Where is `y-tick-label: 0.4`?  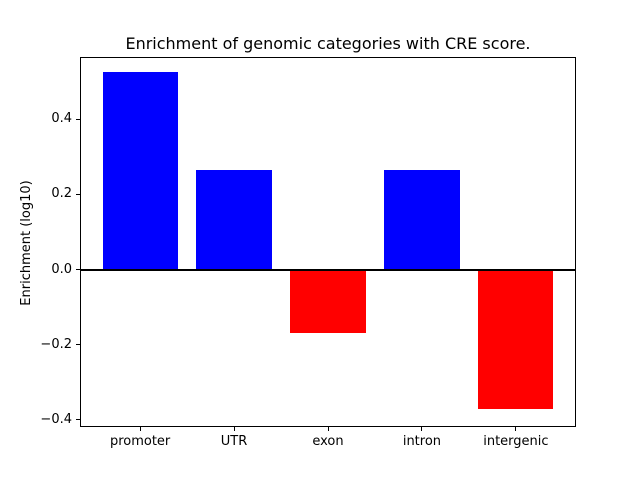
y-tick-label: 0.4 is located at coordinates (61, 119).